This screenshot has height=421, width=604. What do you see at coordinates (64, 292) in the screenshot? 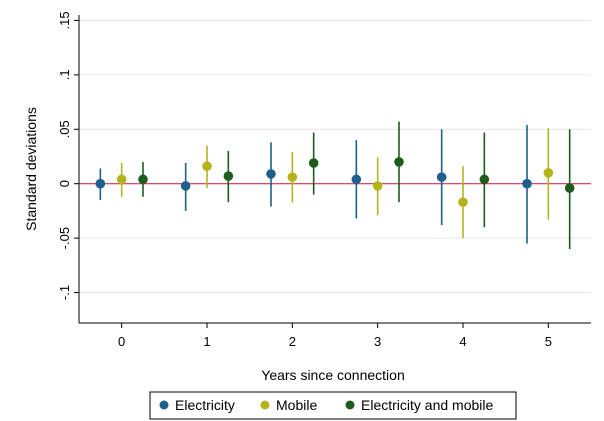
I see `y-tick-label: -.1` at bounding box center [64, 292].